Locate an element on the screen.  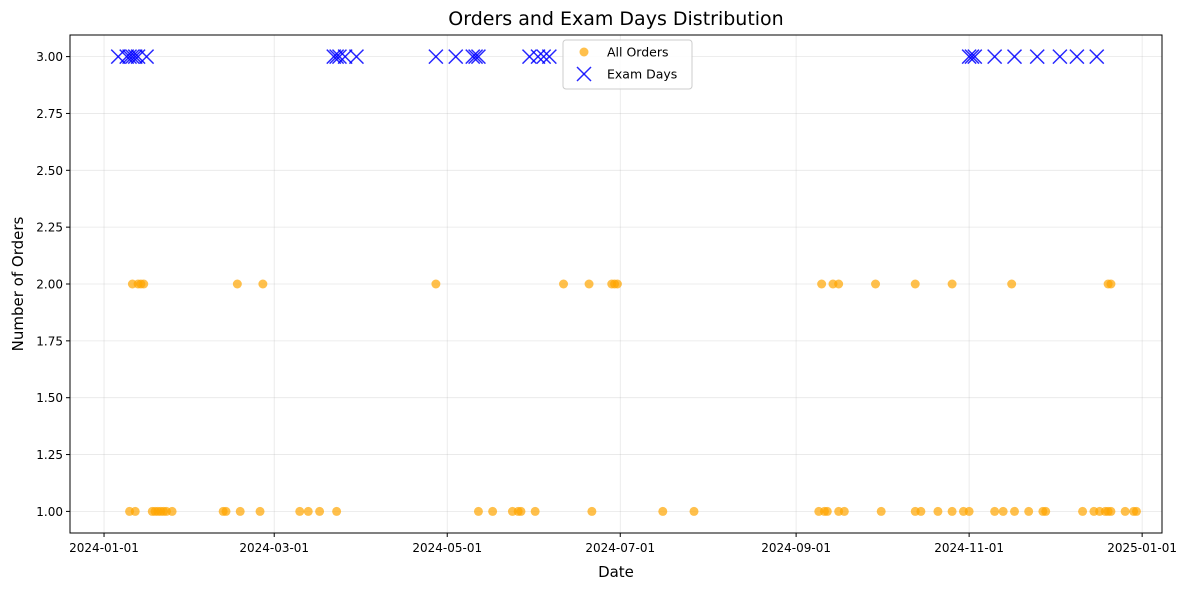
x-tick-label: 2024-05-01 is located at coordinates (447, 548).